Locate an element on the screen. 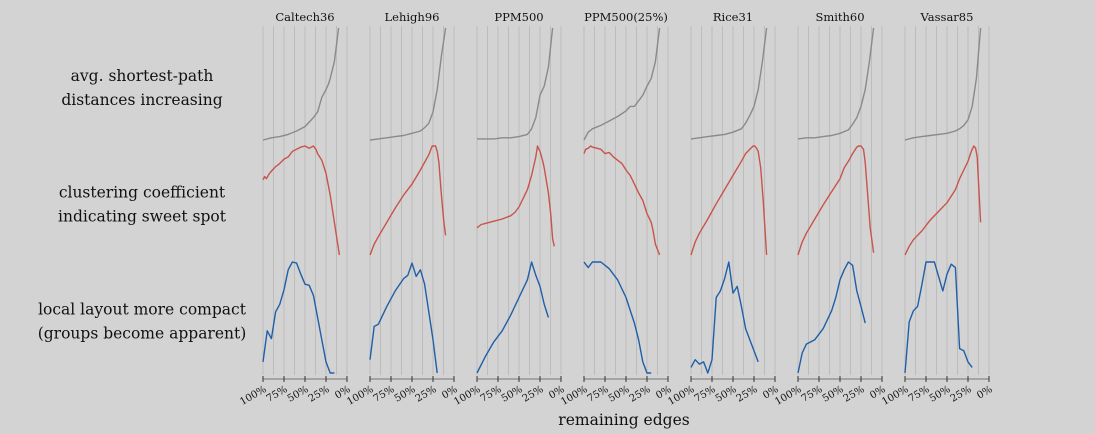 This screenshot has height=434, width=1095. column-title: Rice31 is located at coordinates (733, 17).